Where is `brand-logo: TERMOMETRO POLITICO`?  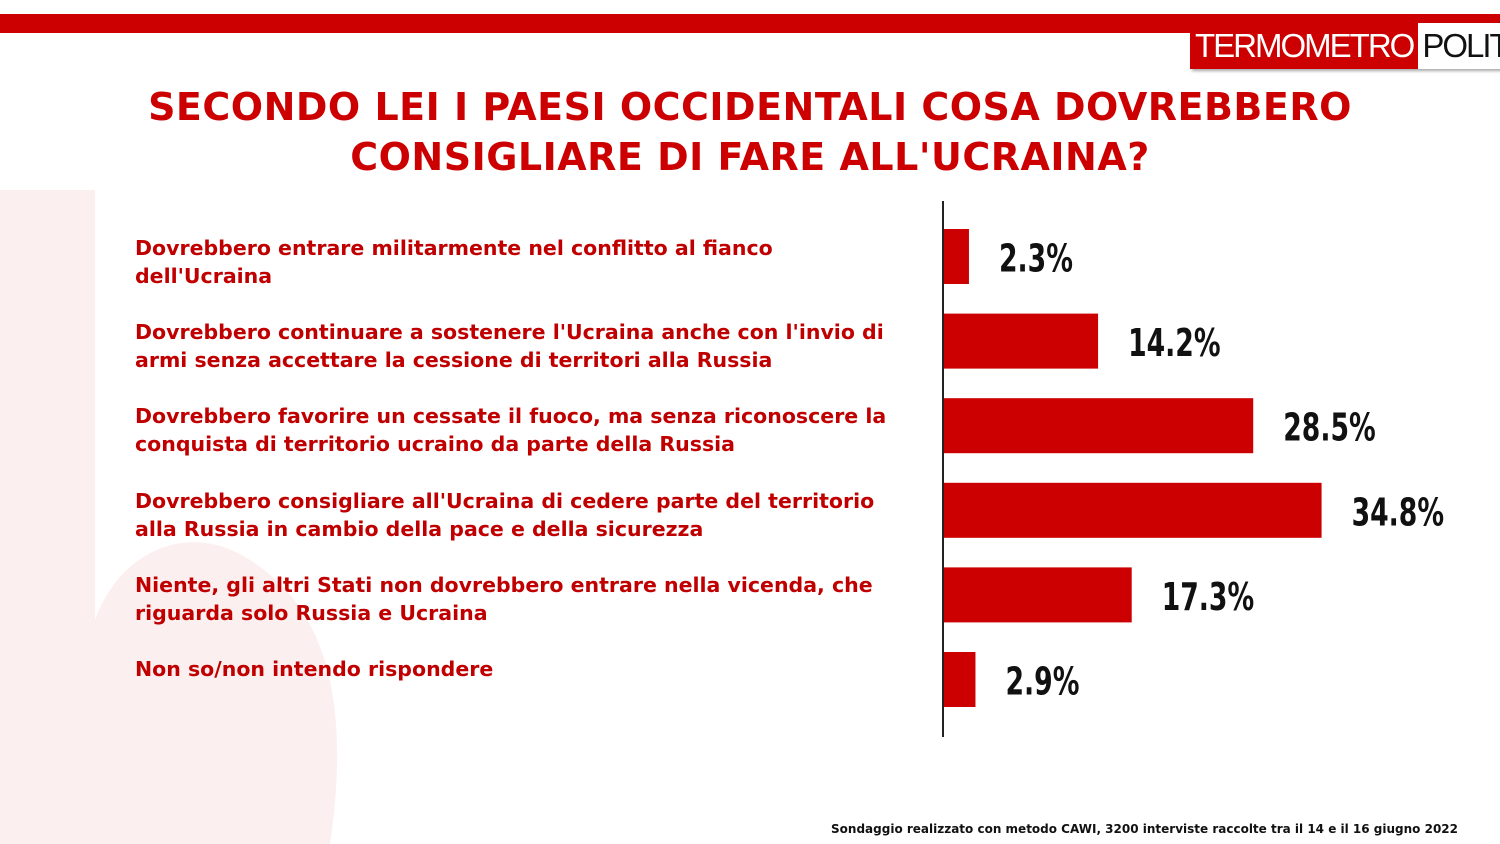
brand-logo: TERMOMETRO POLITICO is located at coordinates (1345, 46).